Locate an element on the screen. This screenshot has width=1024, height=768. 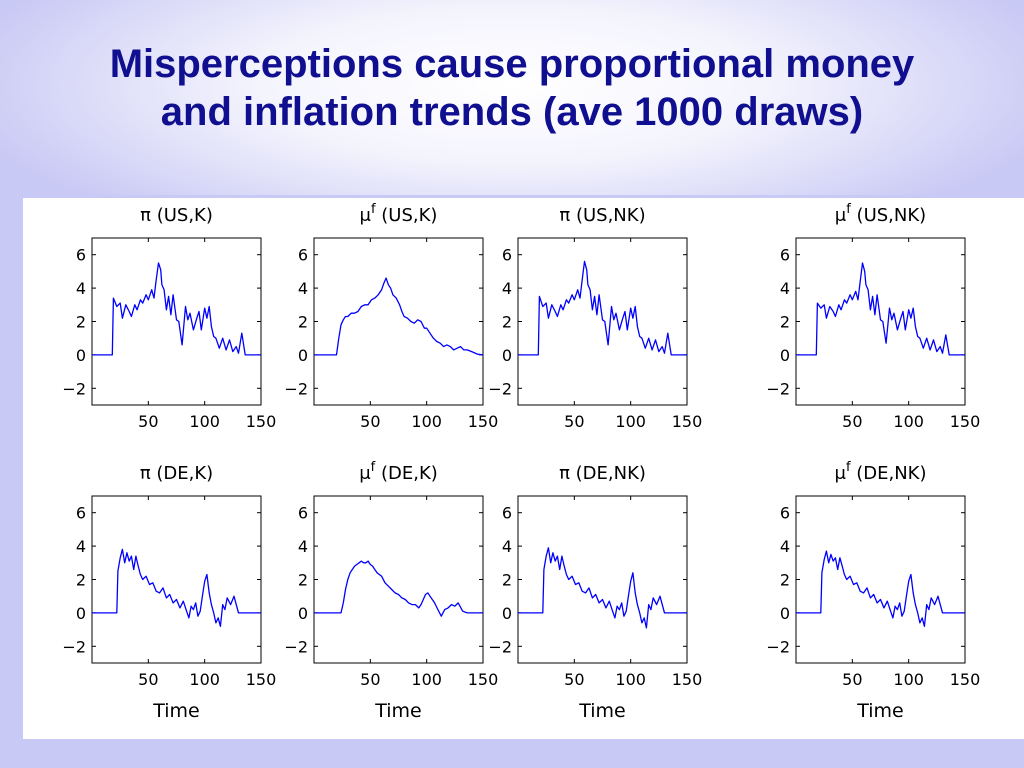
subplot-6: μf (DE,K) 6 4 2 0 −2 50 100 150 Time is located at coordinates (391, 591).